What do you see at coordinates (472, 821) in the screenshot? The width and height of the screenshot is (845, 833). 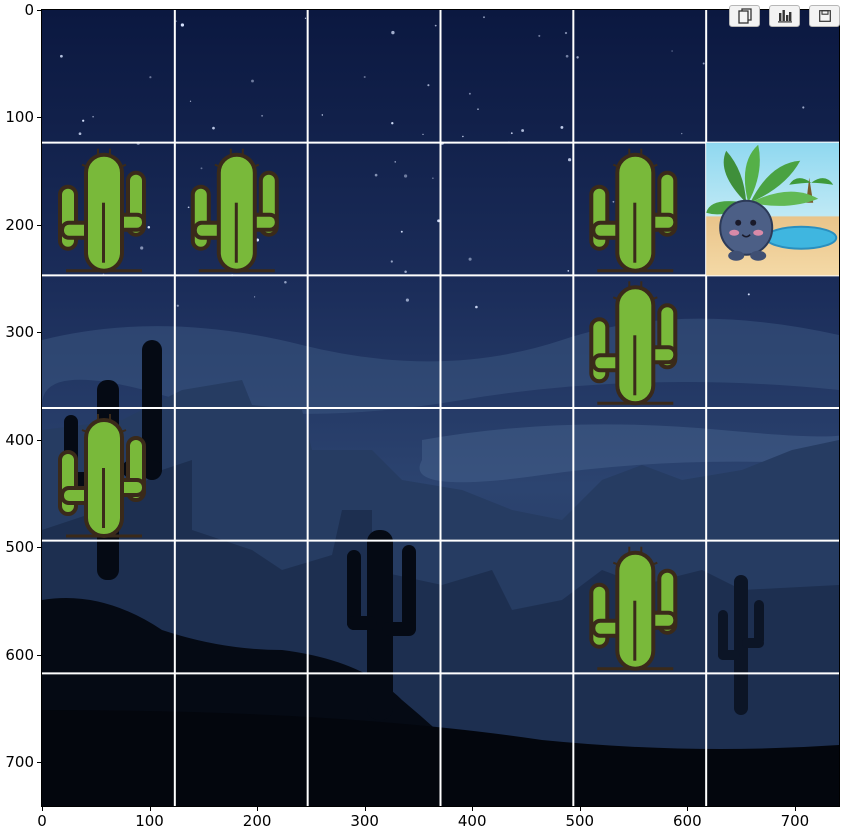 I see `x-tick-label: 400` at bounding box center [472, 821].